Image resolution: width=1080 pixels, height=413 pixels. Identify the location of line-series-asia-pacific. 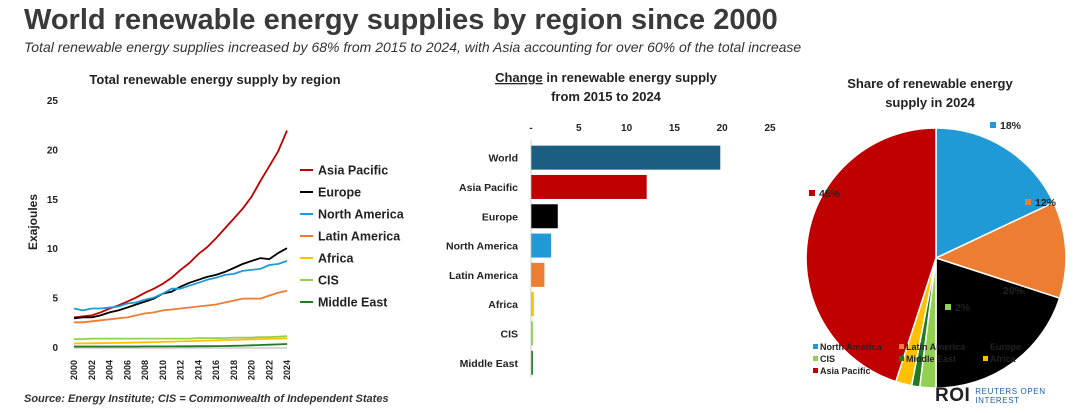
(180, 224).